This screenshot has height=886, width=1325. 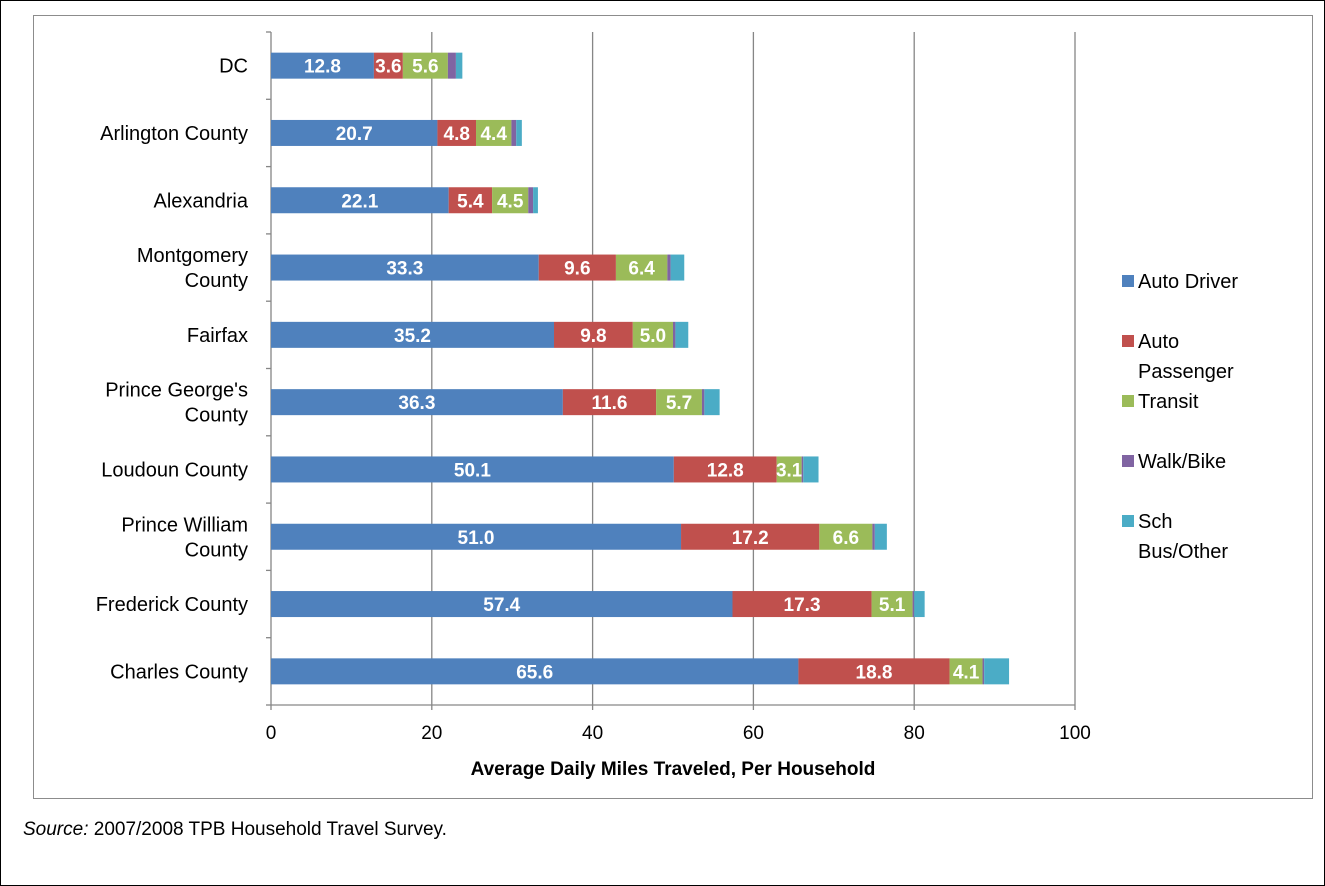 I want to click on legend-label: Auto, so click(x=1158, y=342).